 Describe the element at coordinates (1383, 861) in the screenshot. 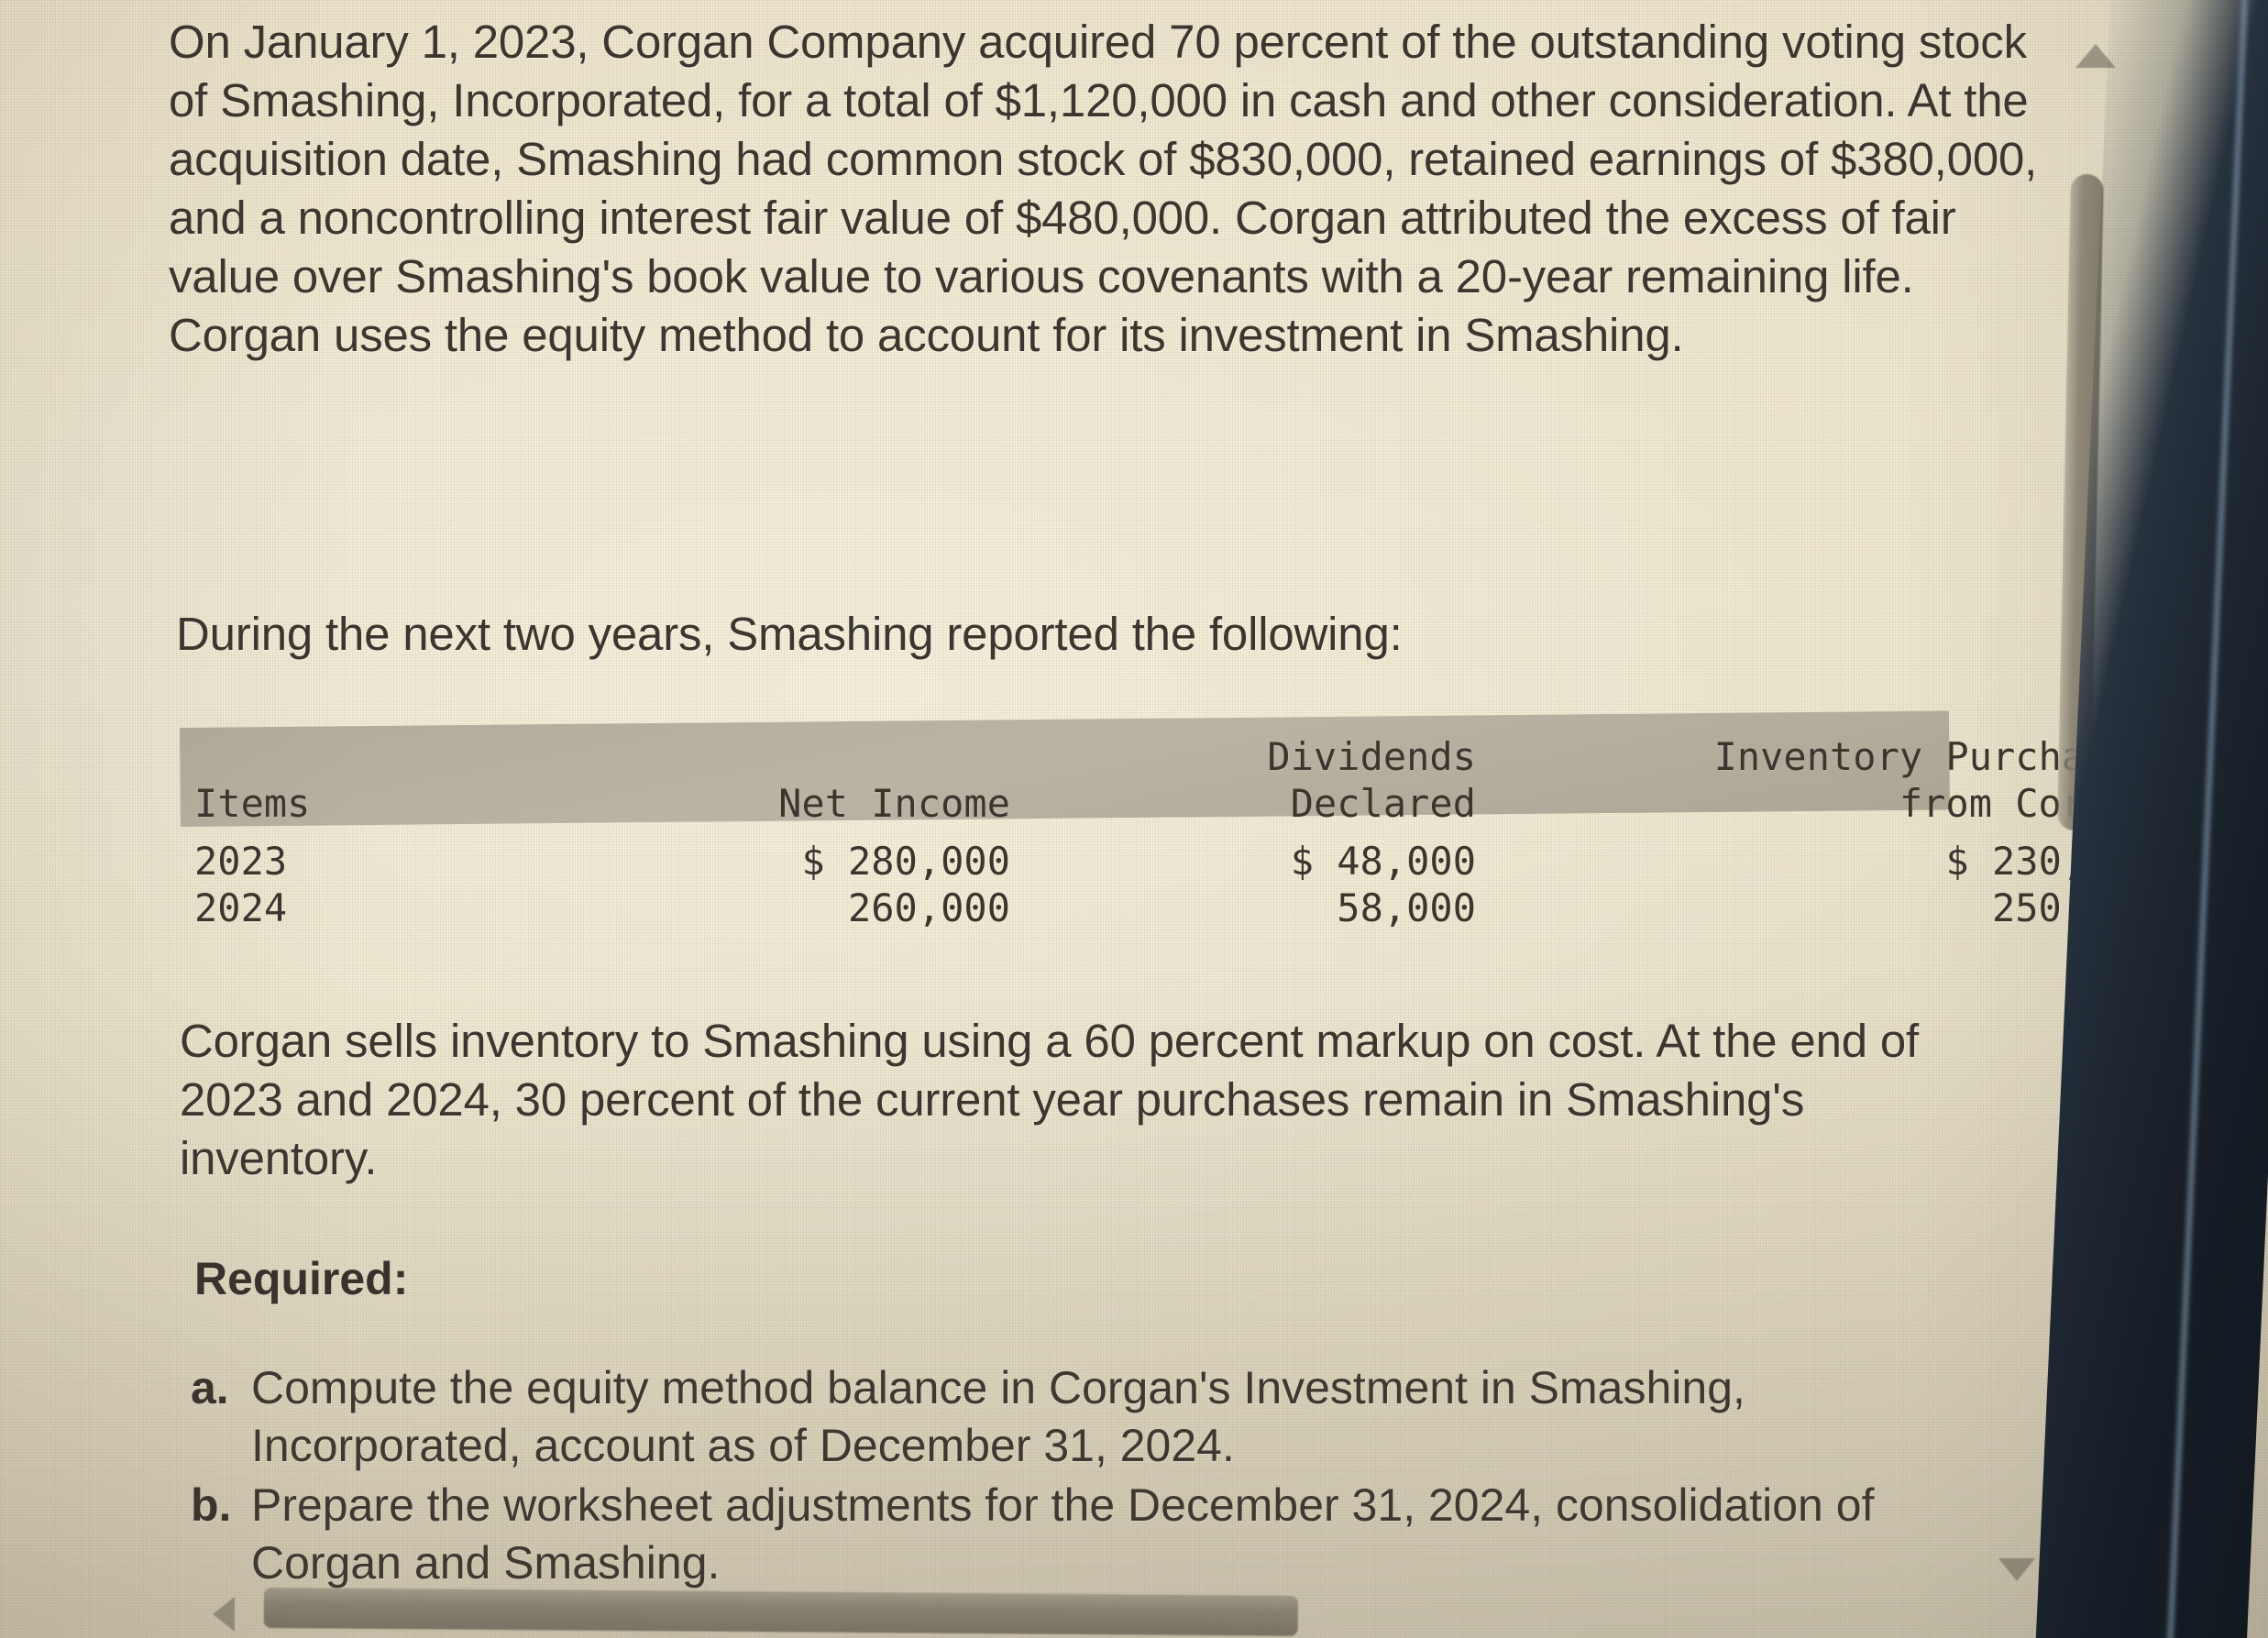

I see `cell-dividends-declared: $ 48,000` at that location.